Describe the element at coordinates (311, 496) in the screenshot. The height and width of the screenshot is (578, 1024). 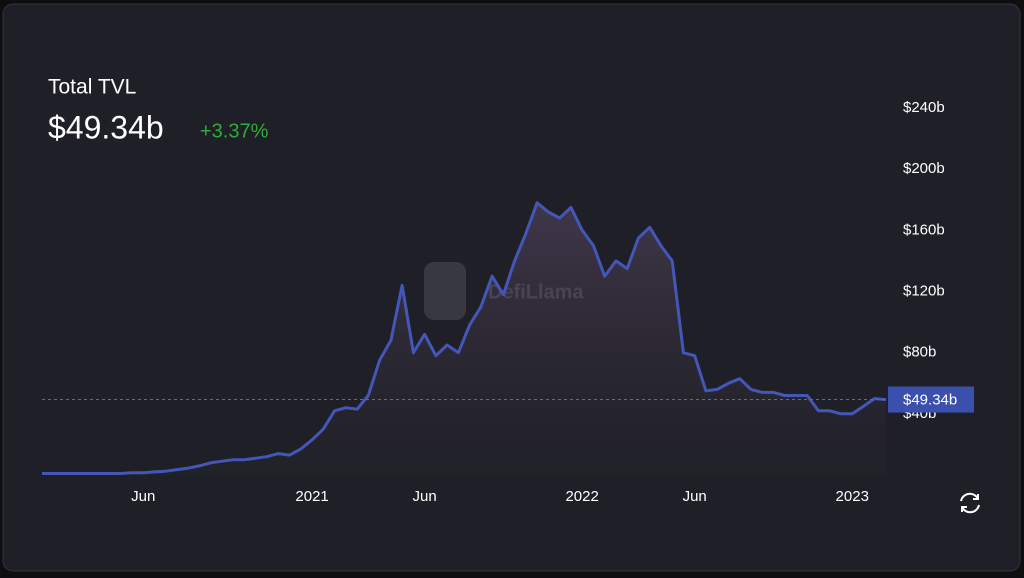
I see `x-tick-label: 2021` at that location.